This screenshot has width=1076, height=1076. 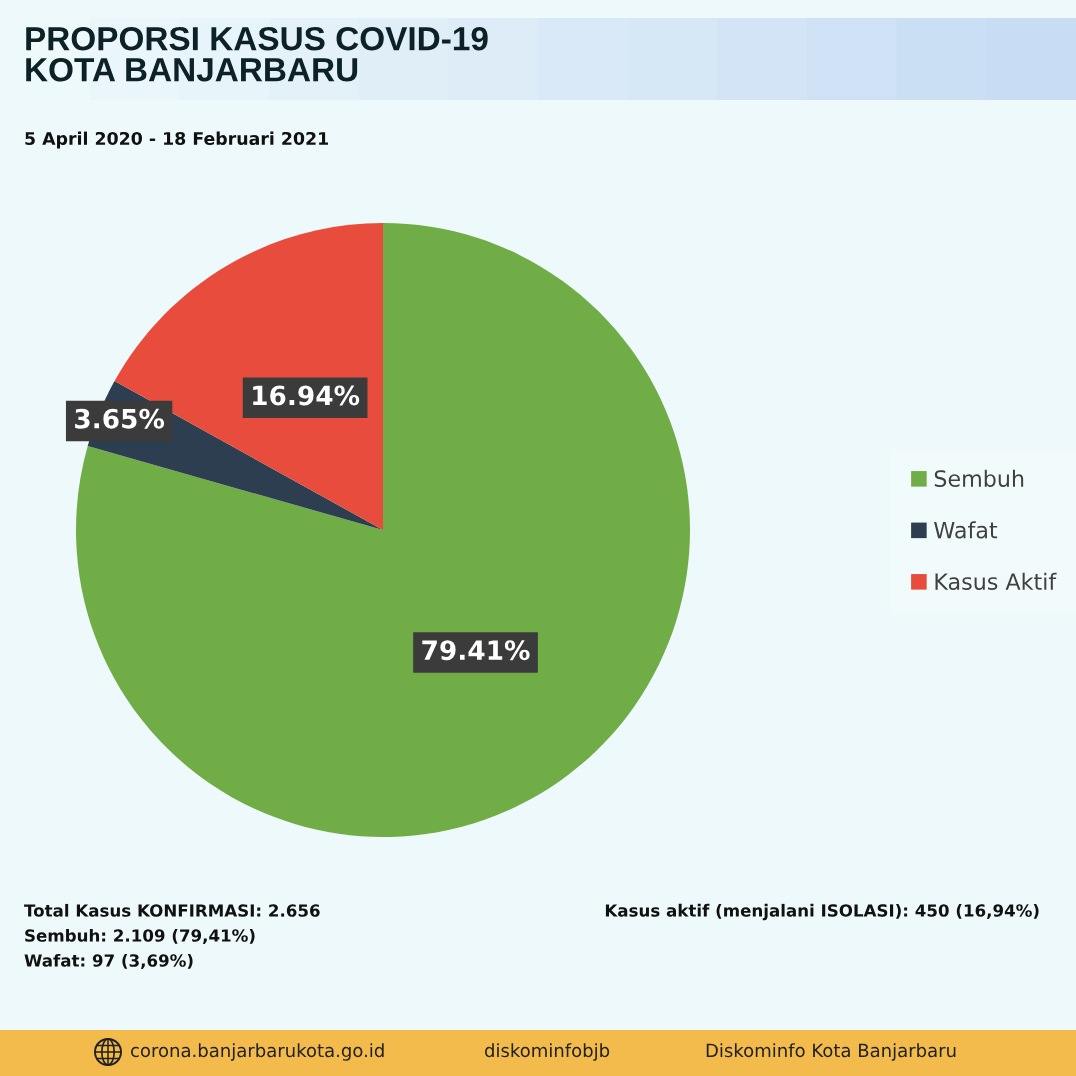 What do you see at coordinates (547, 1052) in the screenshot?
I see `text: diskominfobjb` at bounding box center [547, 1052].